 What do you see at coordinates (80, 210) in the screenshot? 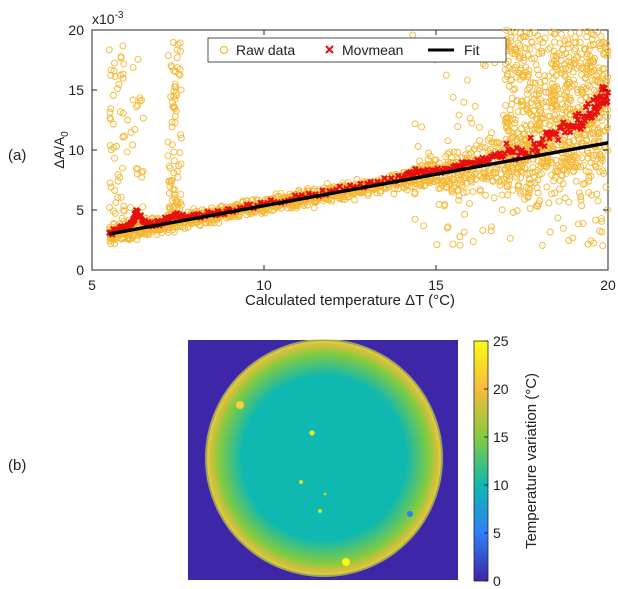
I see `y-tick-label: 5` at bounding box center [80, 210].